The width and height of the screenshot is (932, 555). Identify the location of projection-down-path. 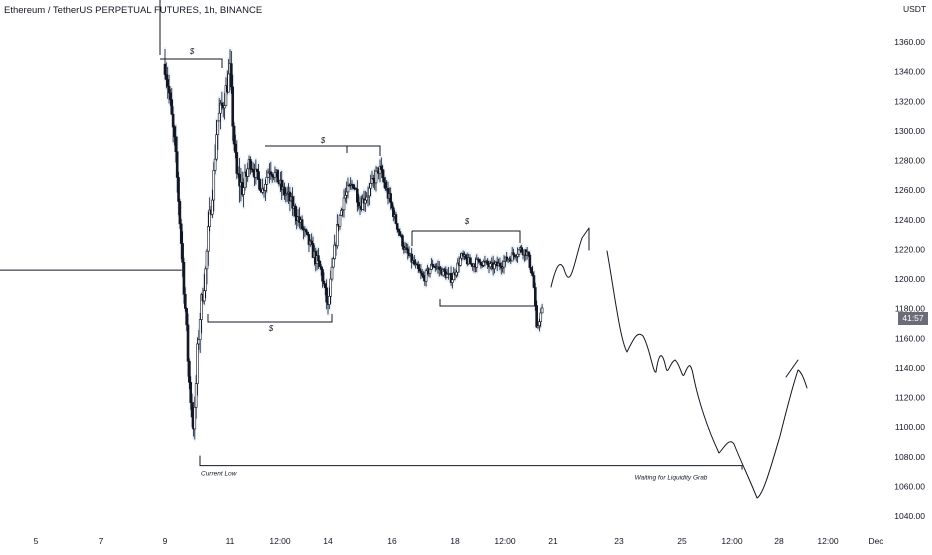
(707, 374).